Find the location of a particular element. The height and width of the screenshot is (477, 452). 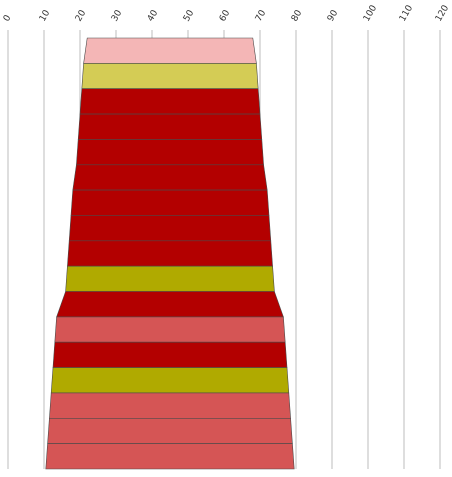

x-tick-label-50: 50 is located at coordinates (189, 15).